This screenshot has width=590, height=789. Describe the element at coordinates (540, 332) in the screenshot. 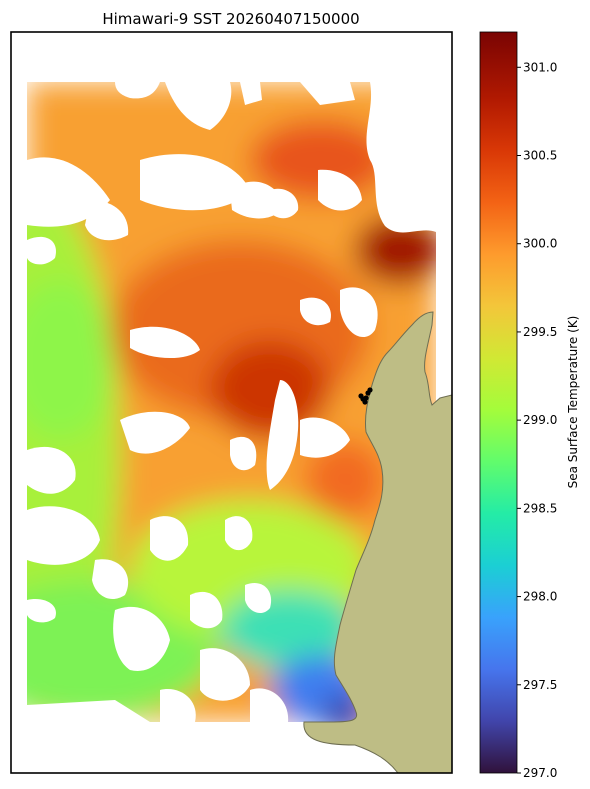

I see `colorbar-tick-label: 299.5` at that location.